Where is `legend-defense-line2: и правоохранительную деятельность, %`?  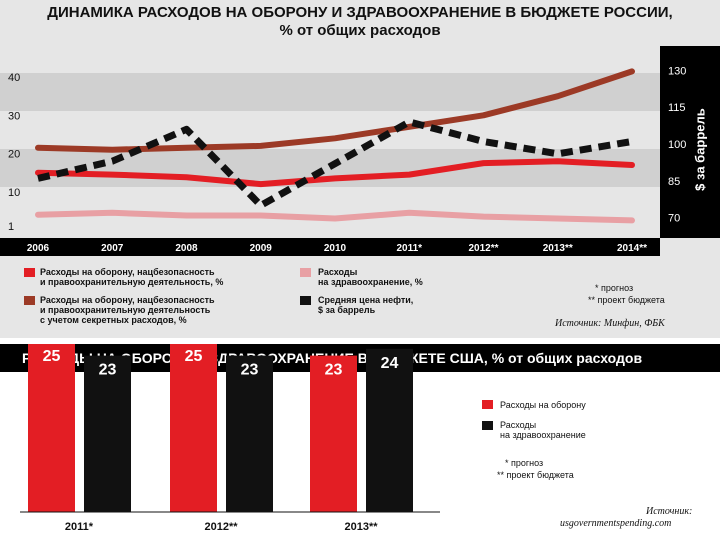 legend-defense-line2: и правоохранительную деятельность, % is located at coordinates (132, 282).